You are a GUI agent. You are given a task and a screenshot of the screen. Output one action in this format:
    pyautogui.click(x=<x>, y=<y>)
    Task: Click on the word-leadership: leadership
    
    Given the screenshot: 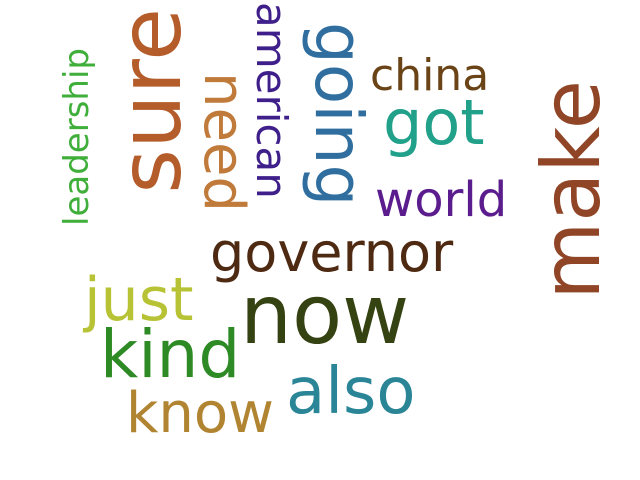 What is the action you would take?
    pyautogui.click(x=77, y=137)
    